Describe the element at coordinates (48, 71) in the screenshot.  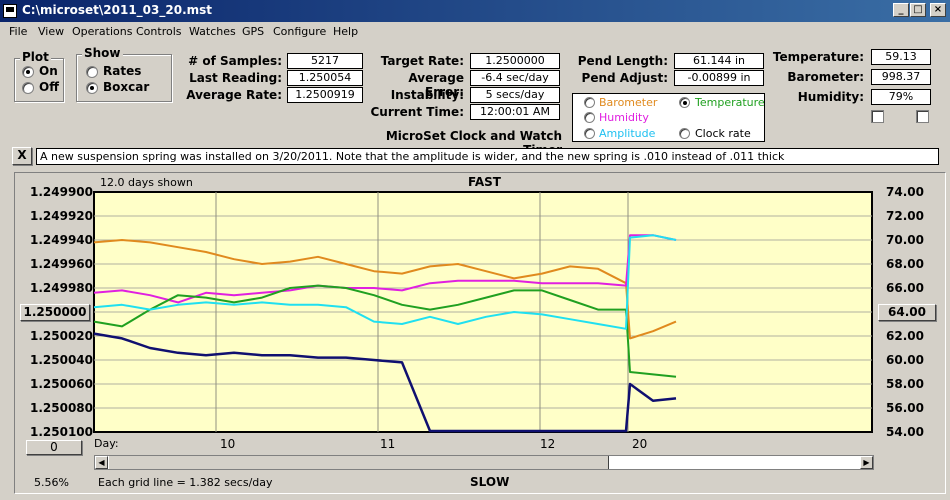
I see `plot-on-label: On` at that location.